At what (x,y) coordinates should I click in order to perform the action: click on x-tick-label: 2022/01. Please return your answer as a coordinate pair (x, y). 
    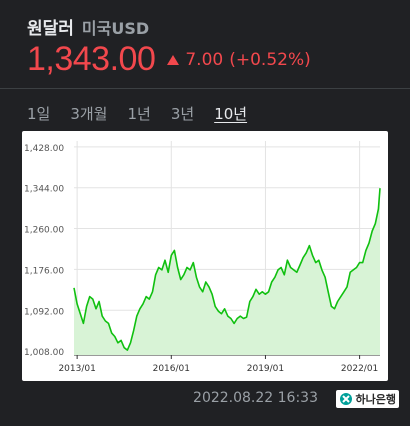
    Looking at the image, I should click on (359, 369).